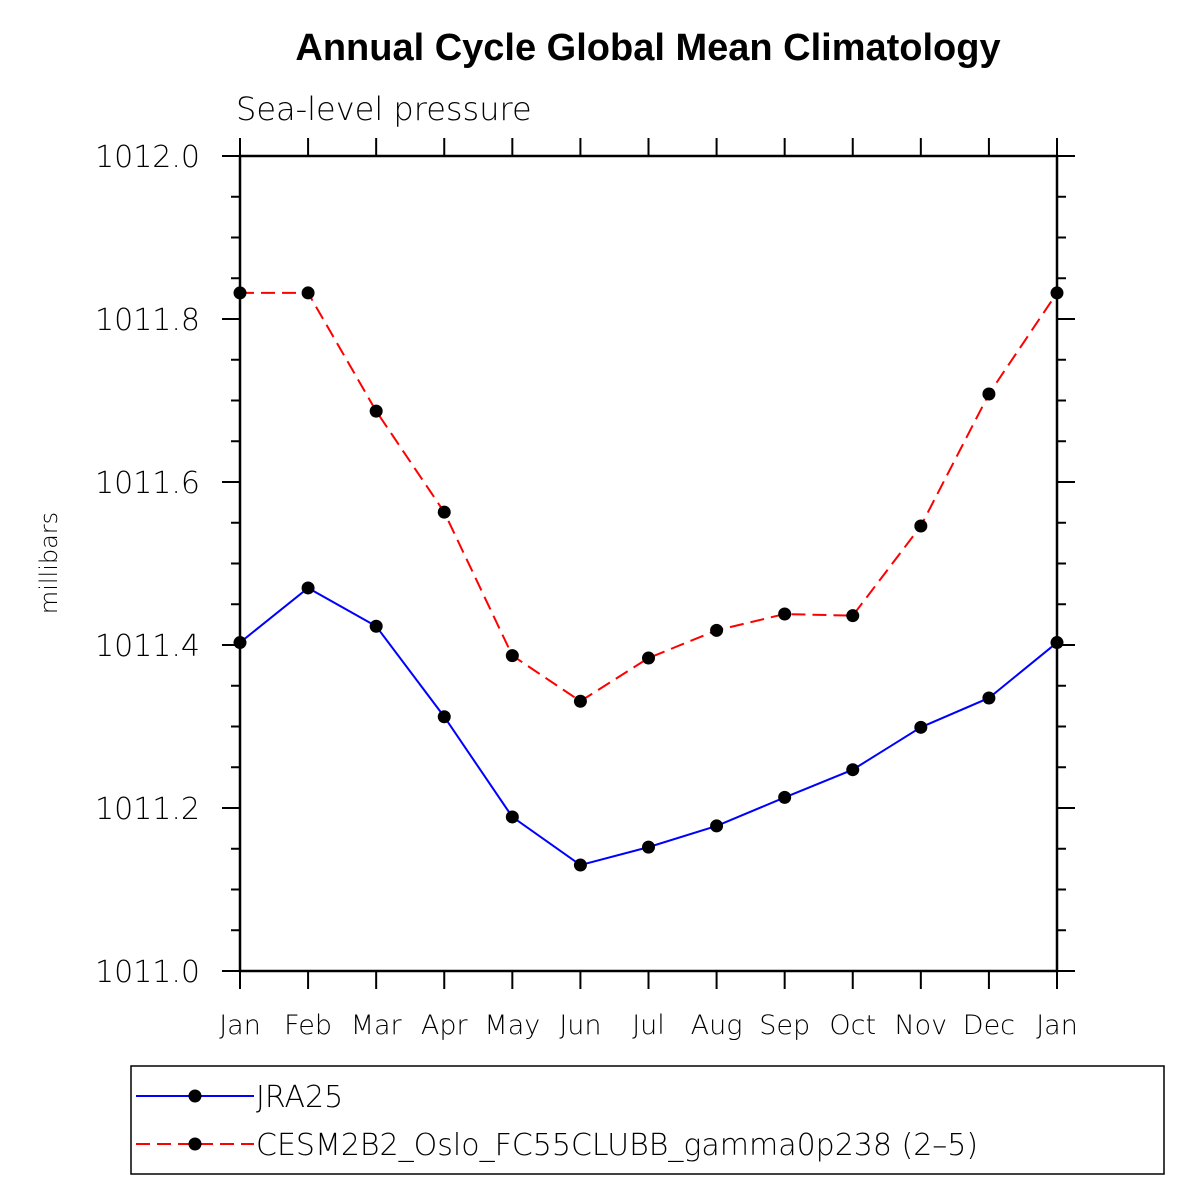  I want to click on legend-label-cesm2: CESM2B2_Oslo_FC55CLUBB_gamma0p238 (2–5), so click(617, 1145).